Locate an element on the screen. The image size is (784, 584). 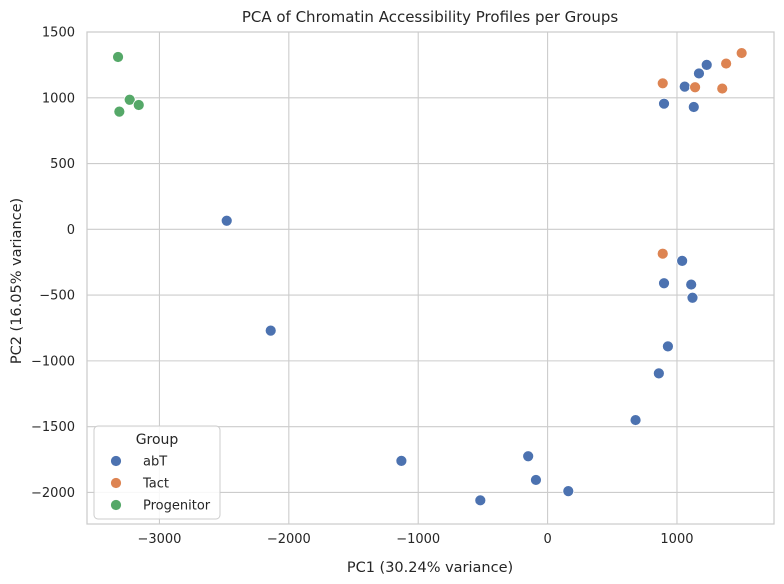
legend-marker-abT is located at coordinates (116, 461).